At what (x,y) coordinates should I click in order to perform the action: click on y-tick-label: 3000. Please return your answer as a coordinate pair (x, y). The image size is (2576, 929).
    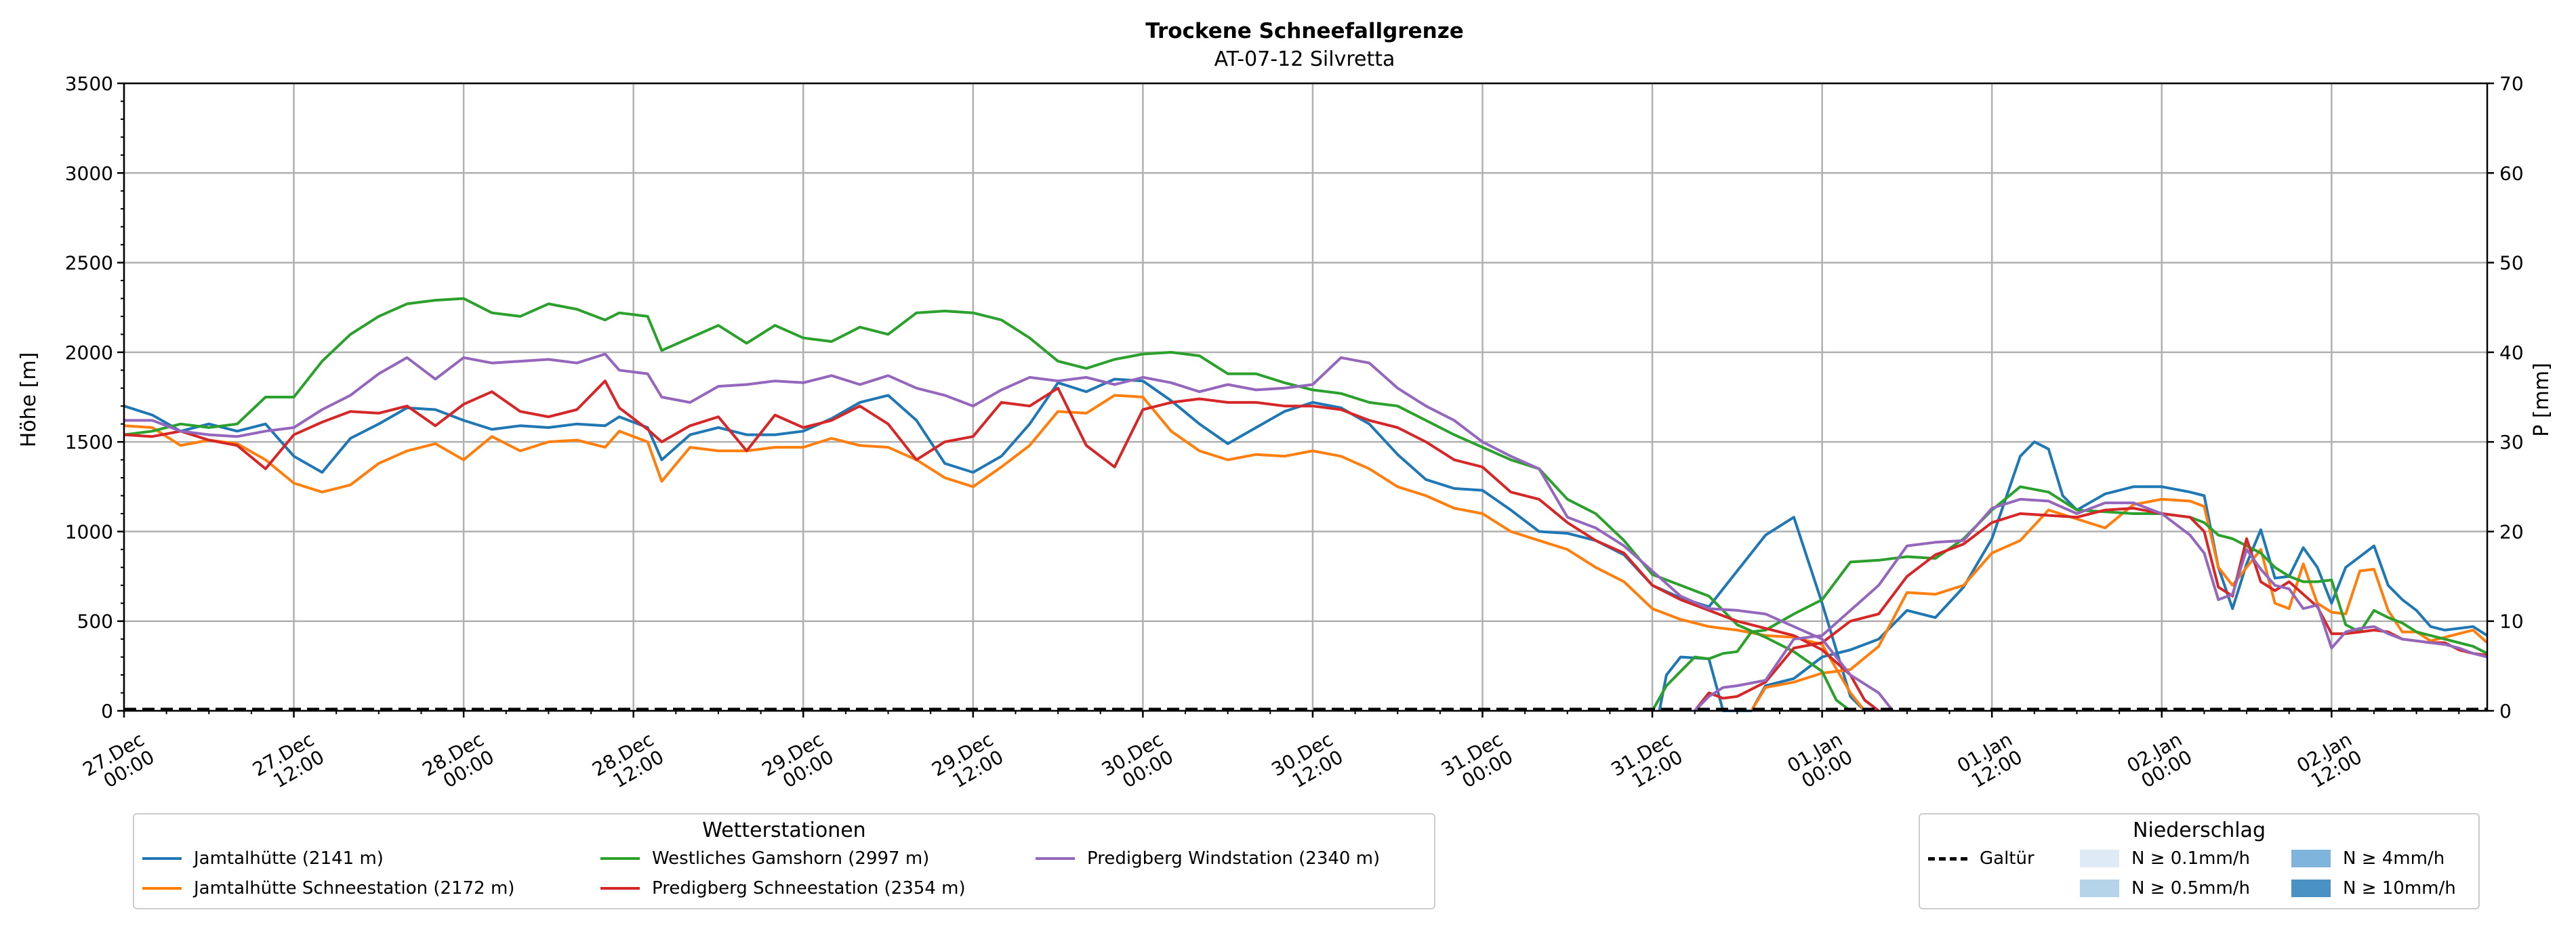
    Looking at the image, I should click on (89, 173).